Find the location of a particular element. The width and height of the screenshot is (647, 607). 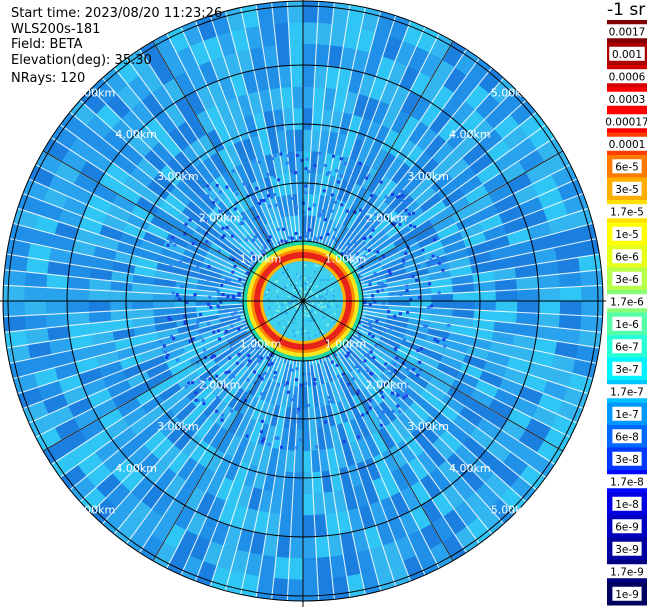

spoke is located at coordinates (228, 431).